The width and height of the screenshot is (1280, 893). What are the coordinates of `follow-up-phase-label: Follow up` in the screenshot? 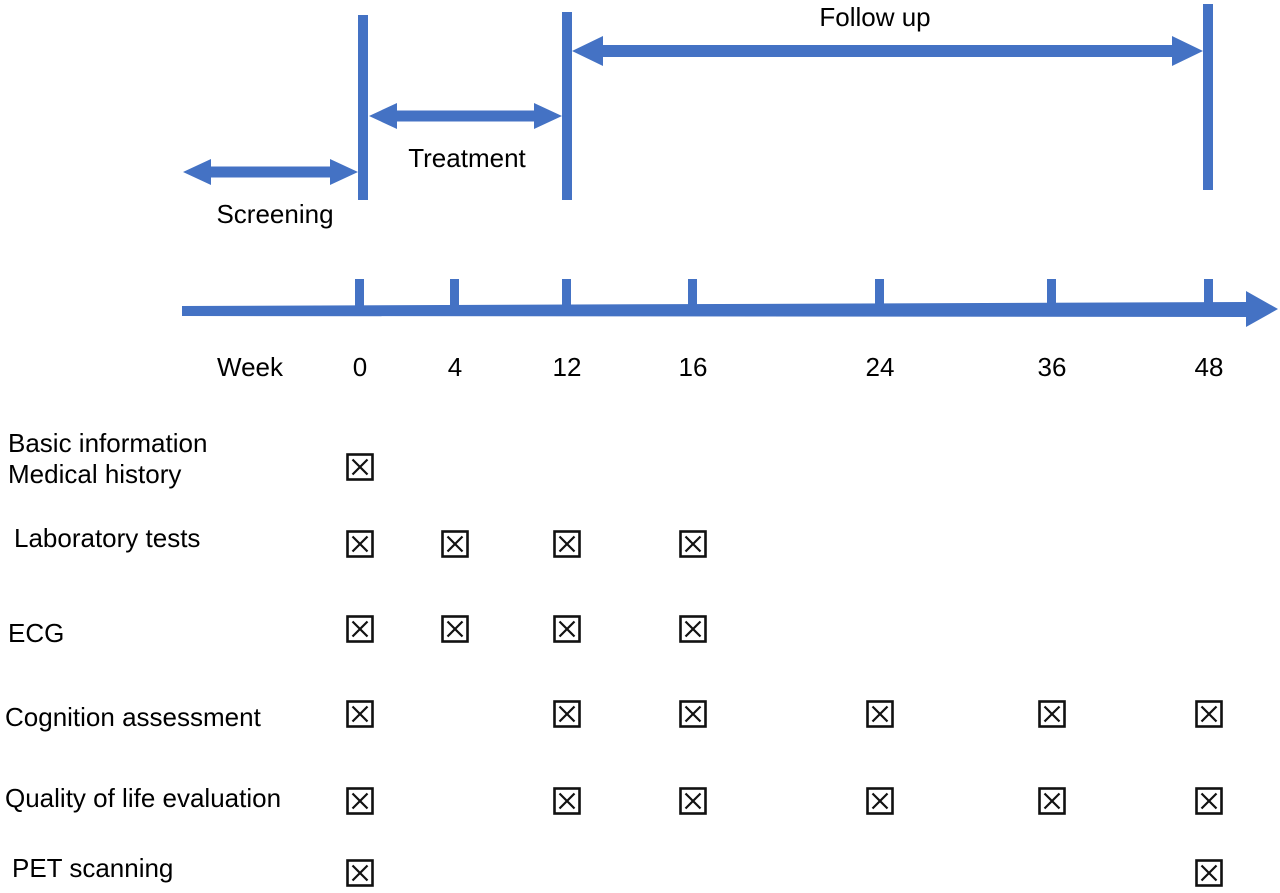 It's located at (875, 17).